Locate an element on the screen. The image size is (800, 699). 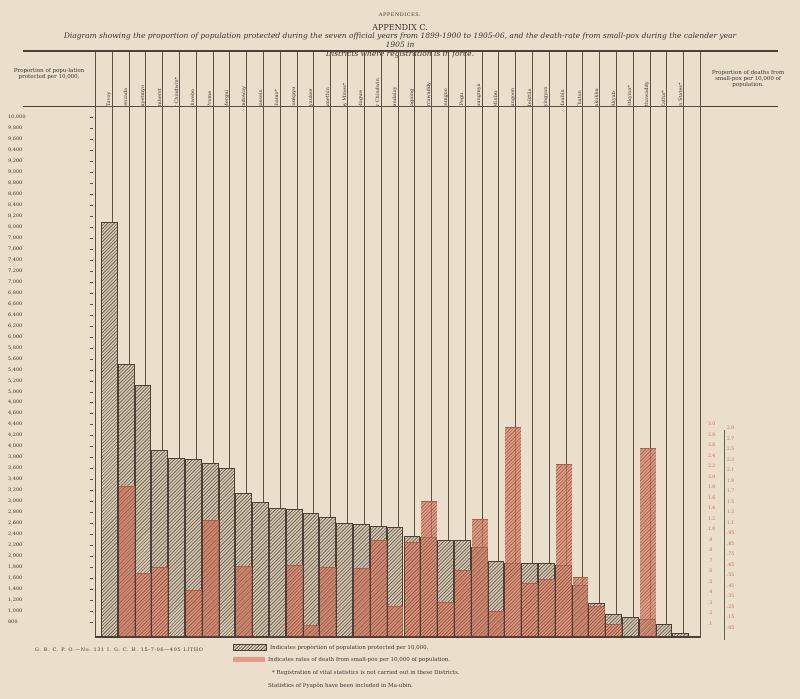
district-header: Toungoo is located at coordinates (445, 79).